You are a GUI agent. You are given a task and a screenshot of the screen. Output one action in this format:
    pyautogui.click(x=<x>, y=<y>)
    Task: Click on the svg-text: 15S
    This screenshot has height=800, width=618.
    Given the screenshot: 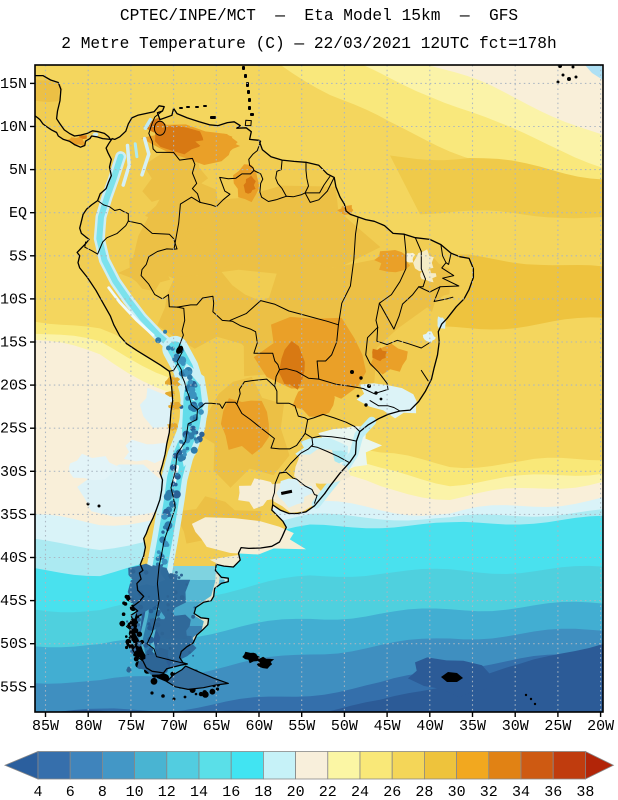 What is the action you would take?
    pyautogui.click(x=13, y=343)
    